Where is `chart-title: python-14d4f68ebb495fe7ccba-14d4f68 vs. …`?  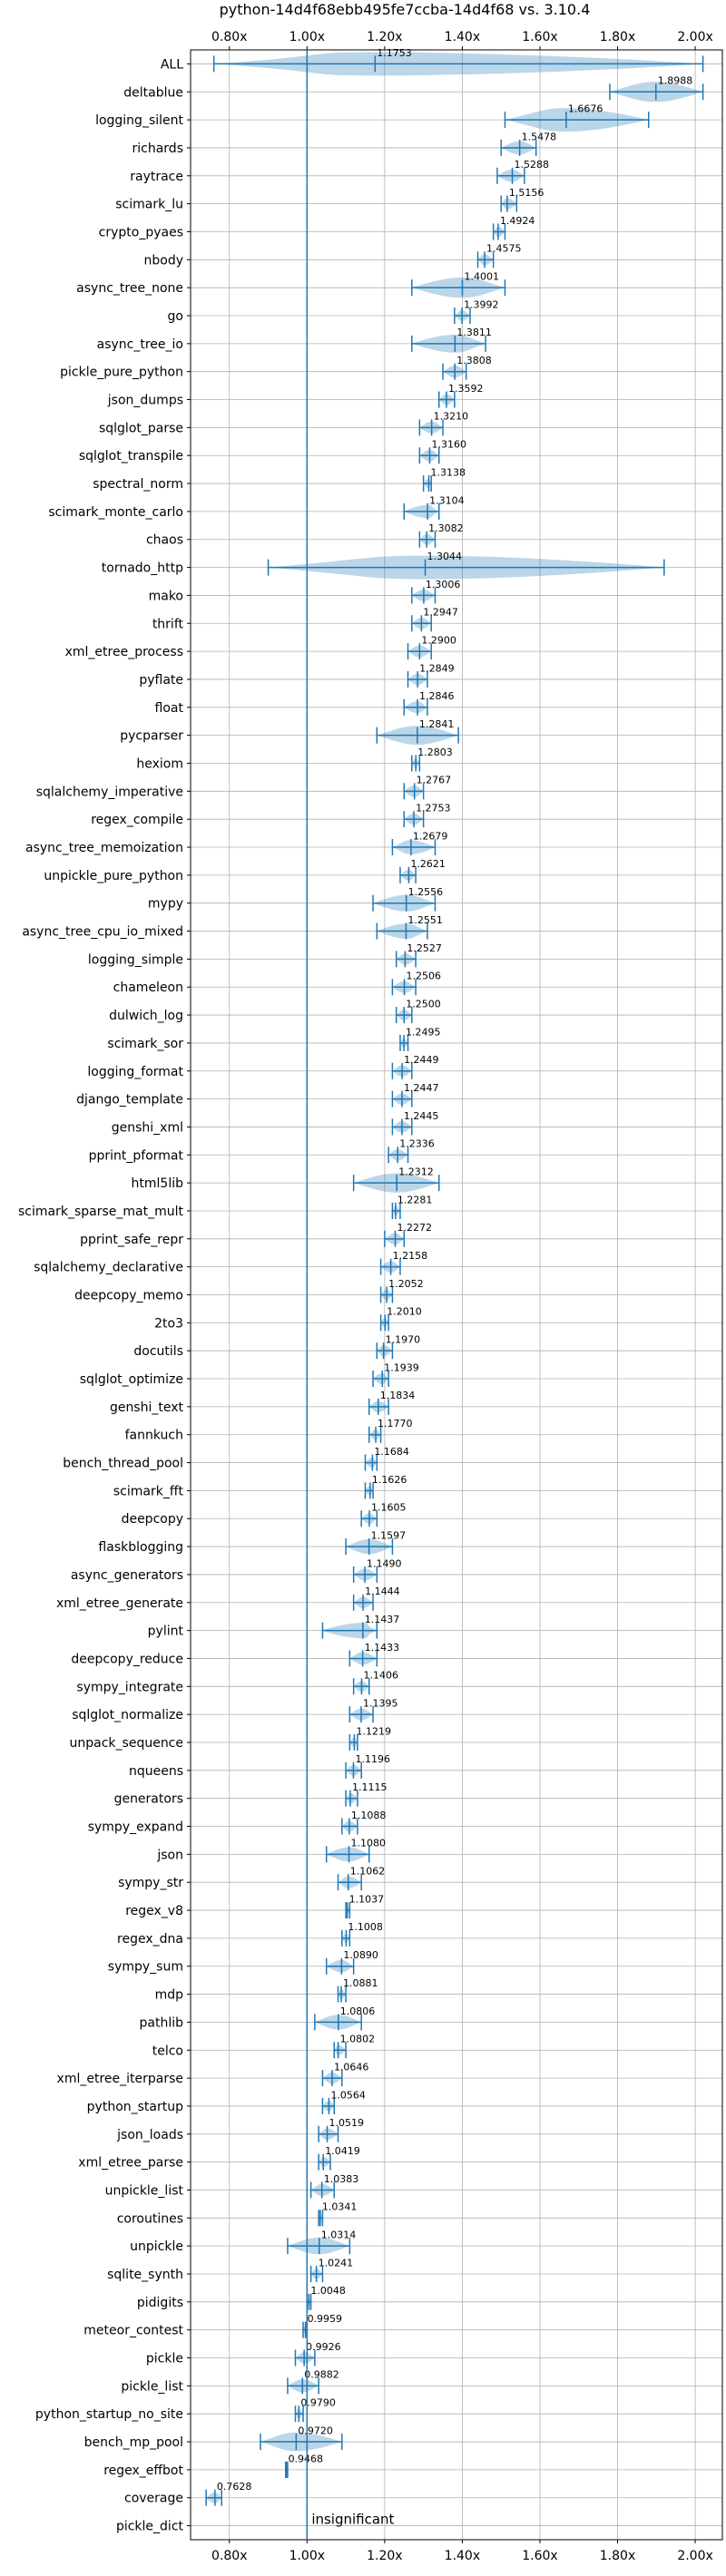 chart-title: python-14d4f68ebb495fe7ccba-14d4f68 vs. … is located at coordinates (405, 9).